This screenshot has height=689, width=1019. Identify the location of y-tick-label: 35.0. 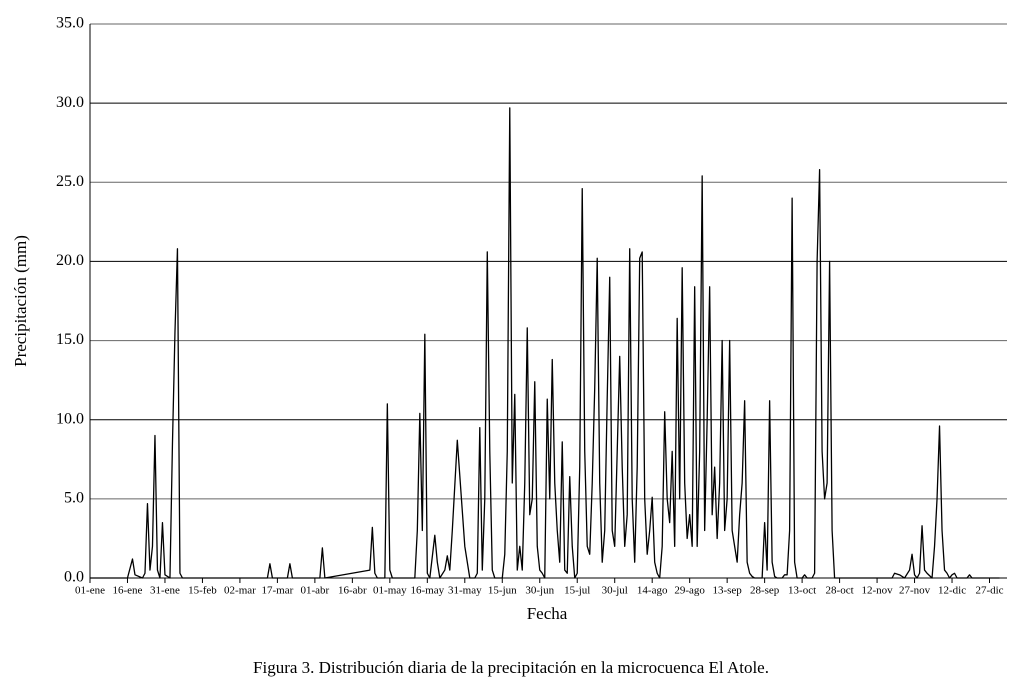
(70, 23).